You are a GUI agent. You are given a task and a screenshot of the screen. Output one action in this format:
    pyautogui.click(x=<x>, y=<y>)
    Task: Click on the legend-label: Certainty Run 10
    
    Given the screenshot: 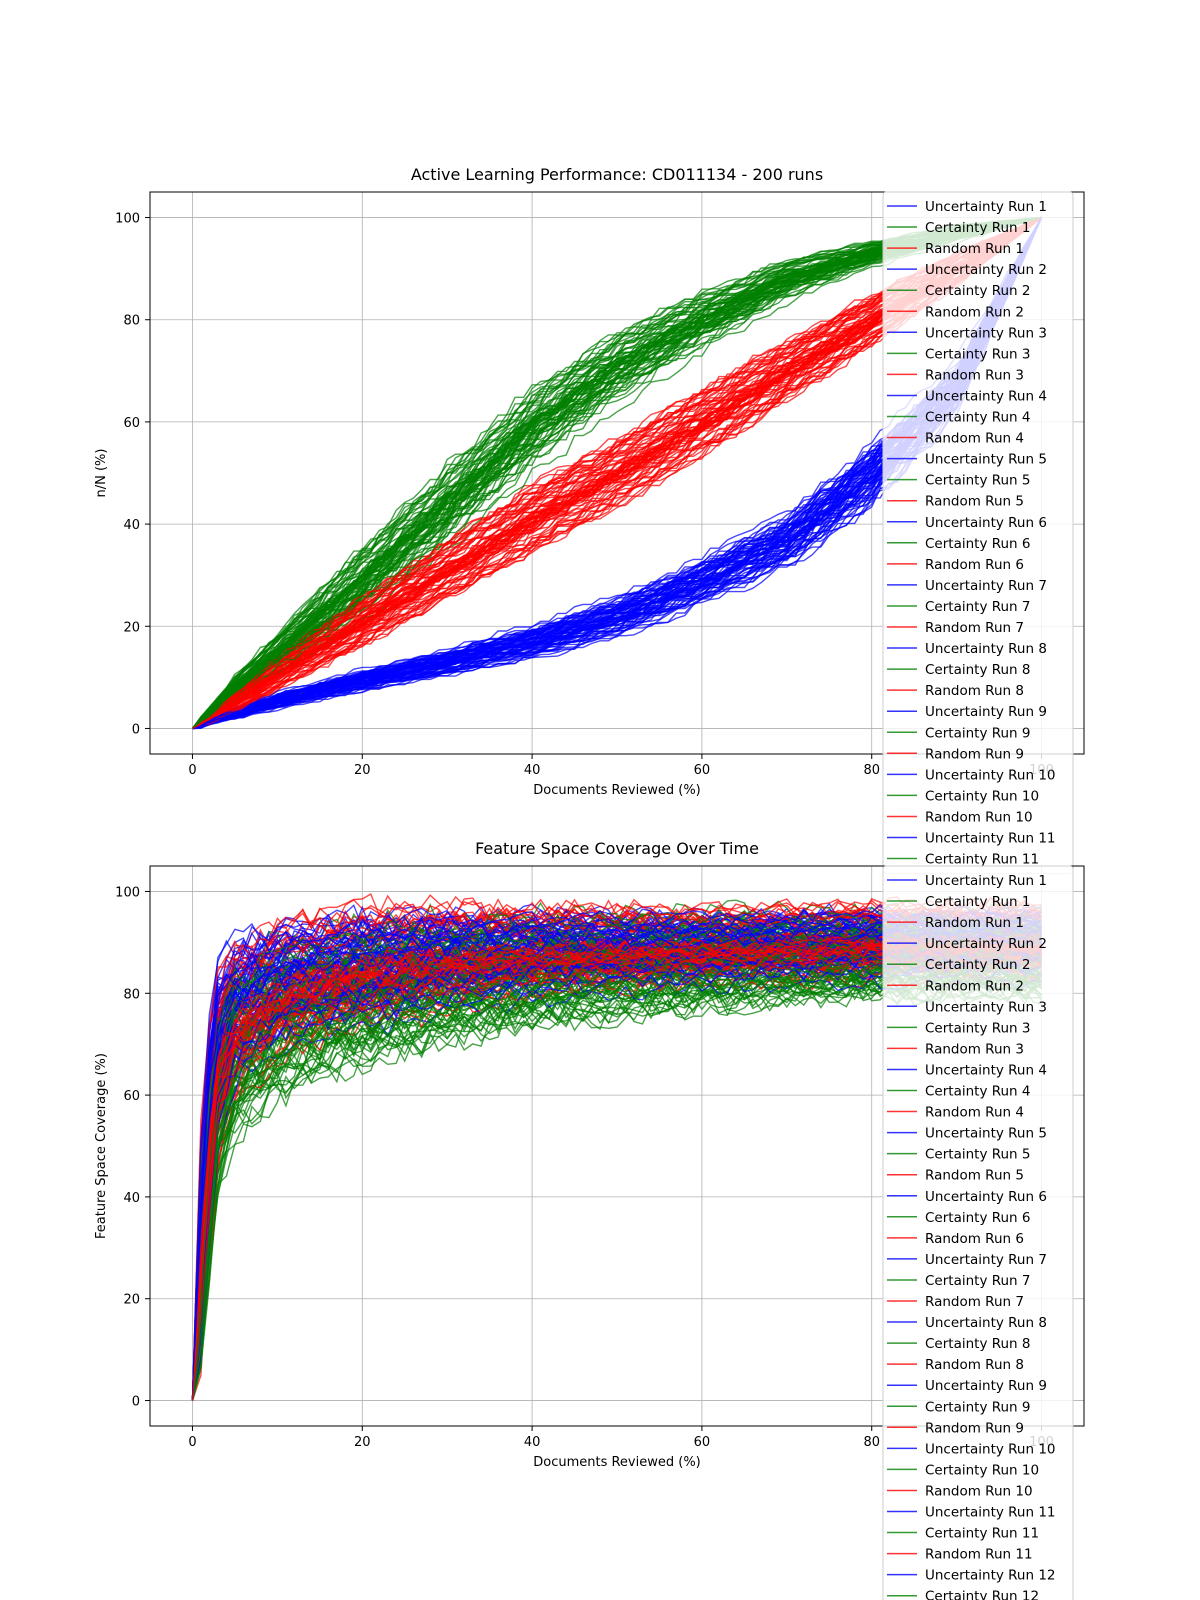 What is the action you would take?
    pyautogui.click(x=982, y=1470)
    